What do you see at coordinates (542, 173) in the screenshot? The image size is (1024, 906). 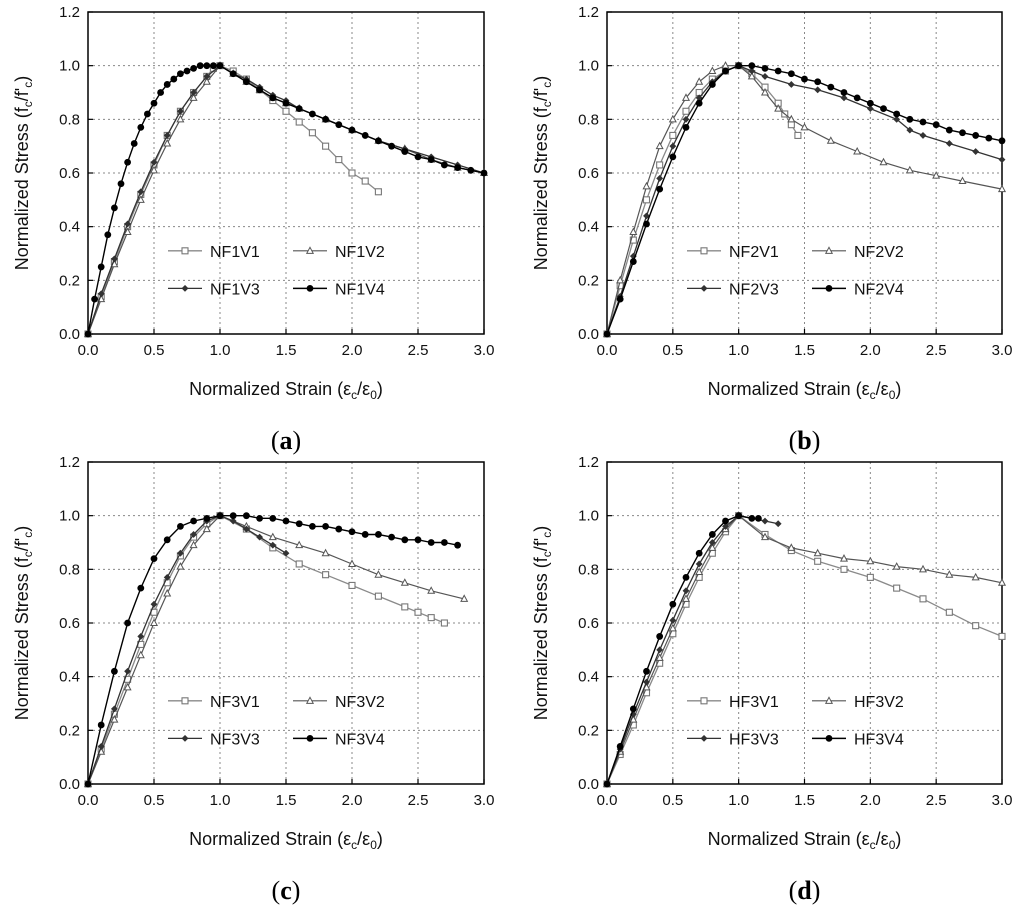 I see `y-axis-label: Normalized Stress (fc/f'c)` at bounding box center [542, 173].